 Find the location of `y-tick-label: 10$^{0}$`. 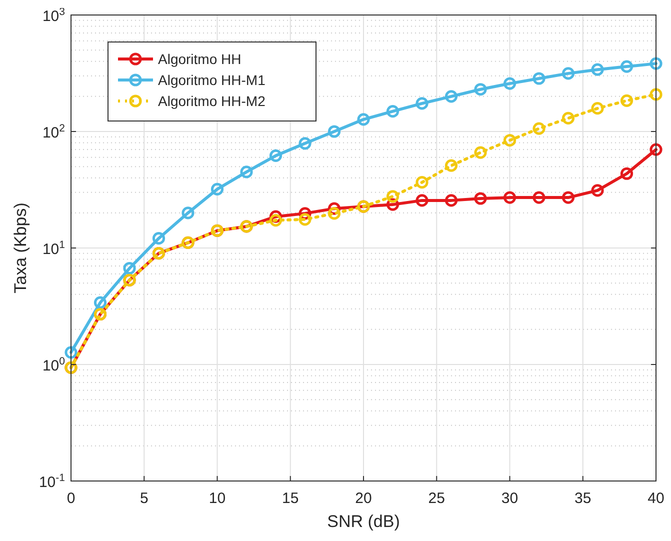

y-tick-label: 10$^{0}$ is located at coordinates (54, 365).